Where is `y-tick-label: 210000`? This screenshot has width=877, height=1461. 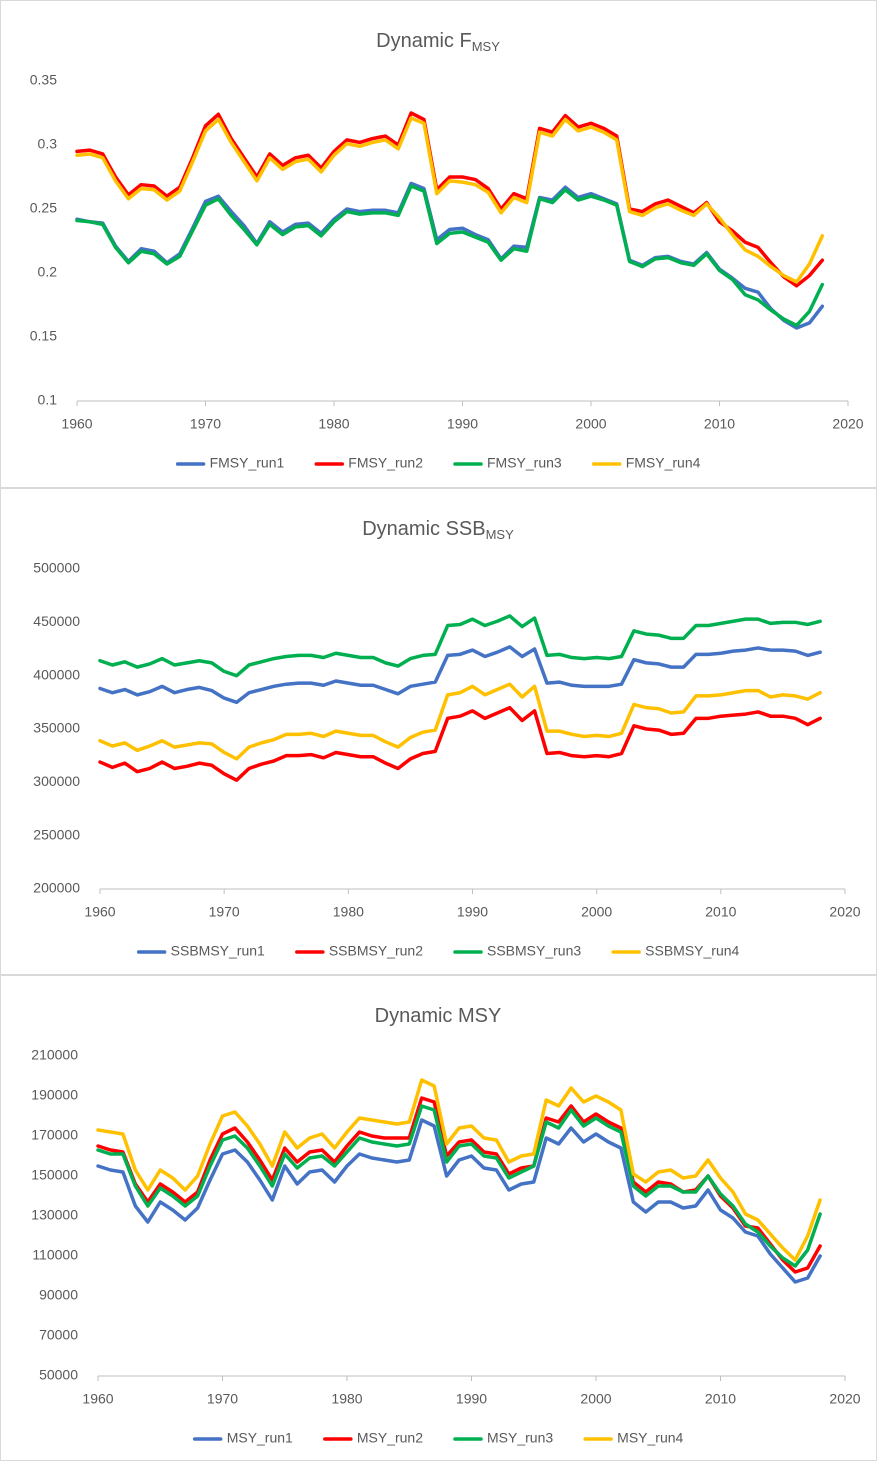 y-tick-label: 210000 is located at coordinates (54, 1055).